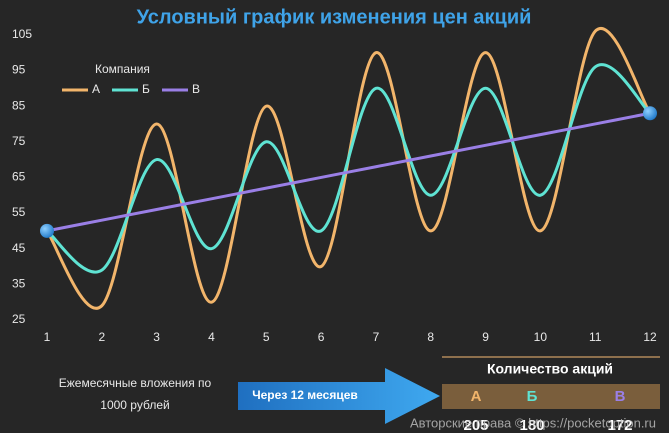 The height and width of the screenshot is (433, 669). I want to click on y-tick-label: 95, so click(19, 70).